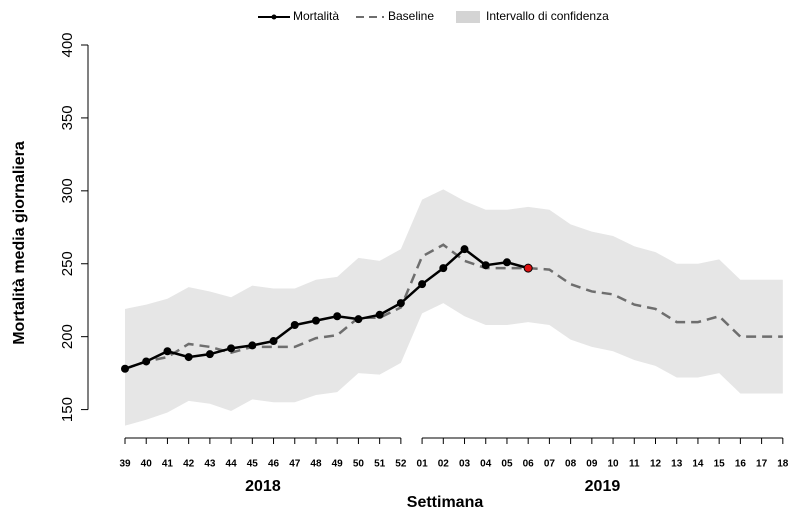 This screenshot has width=789, height=510. Describe the element at coordinates (529, 464) in the screenshot. I see `x-tick-label: 06` at that location.